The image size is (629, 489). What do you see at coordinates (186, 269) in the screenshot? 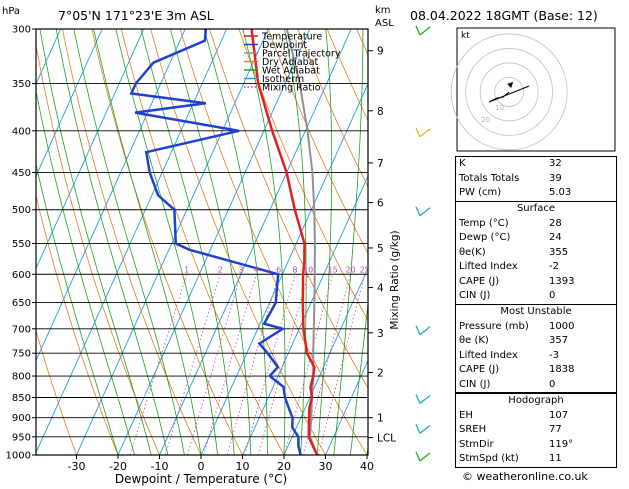
I see `mixing-ratio-label: 1` at bounding box center [186, 269].